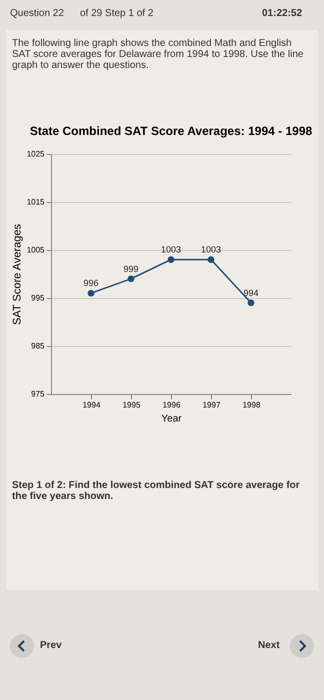 The height and width of the screenshot is (700, 324). What do you see at coordinates (18, 274) in the screenshot?
I see `y-axis-title: SAT Score Averages` at bounding box center [18, 274].